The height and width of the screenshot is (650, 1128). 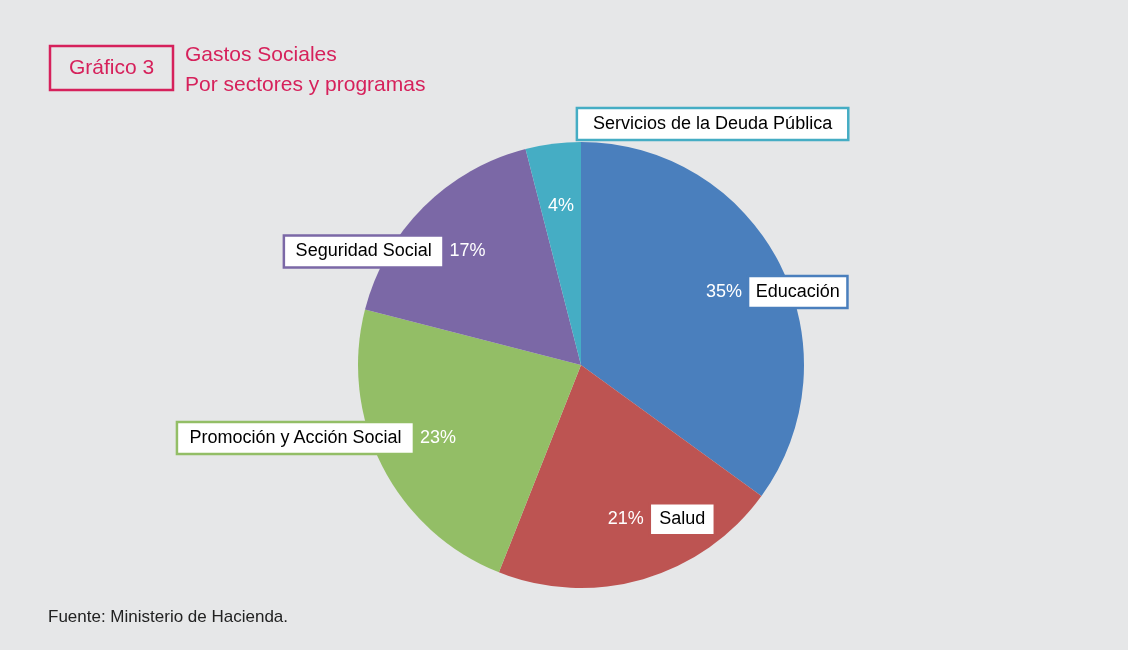 What do you see at coordinates (437, 436) in the screenshot?
I see `data-label: 23%` at bounding box center [437, 436].